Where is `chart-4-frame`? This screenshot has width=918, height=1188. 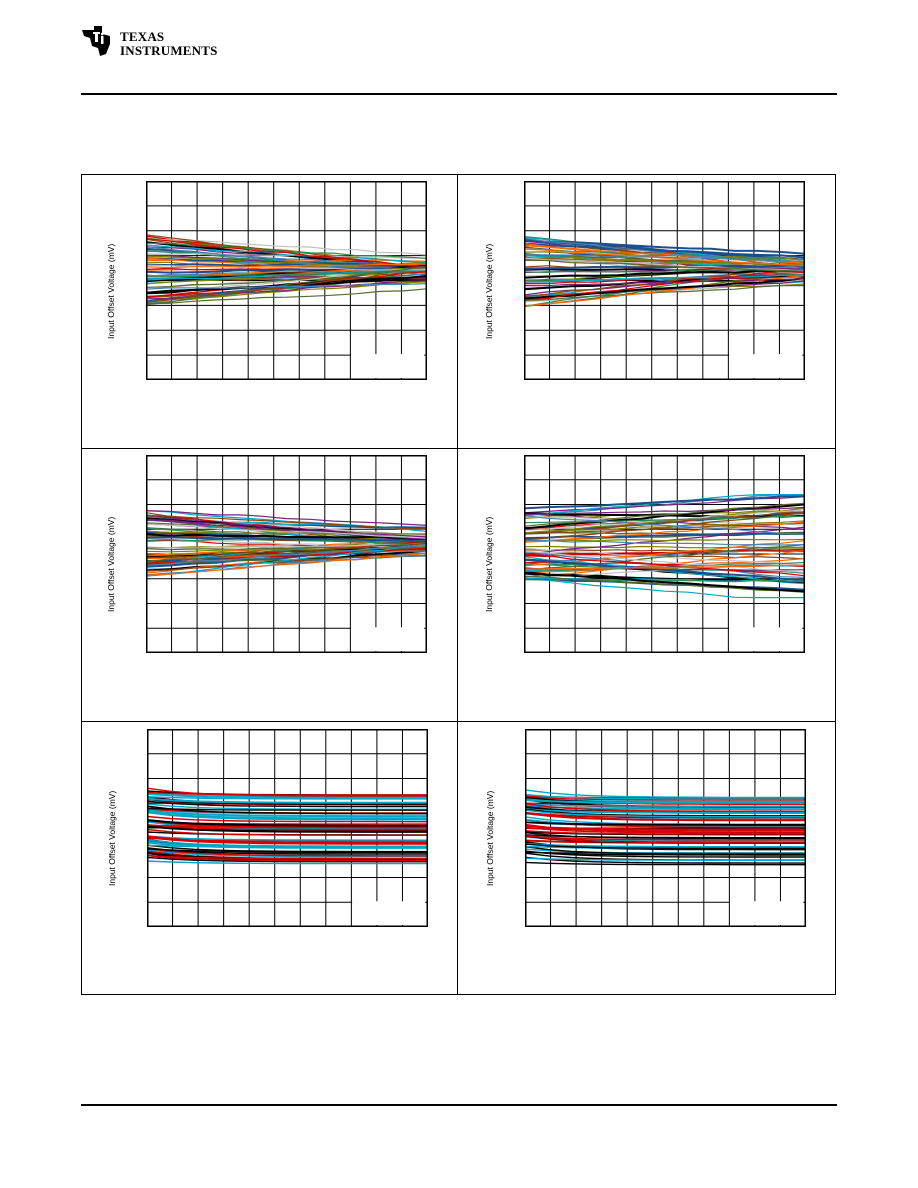 chart-4-frame is located at coordinates (664, 554).